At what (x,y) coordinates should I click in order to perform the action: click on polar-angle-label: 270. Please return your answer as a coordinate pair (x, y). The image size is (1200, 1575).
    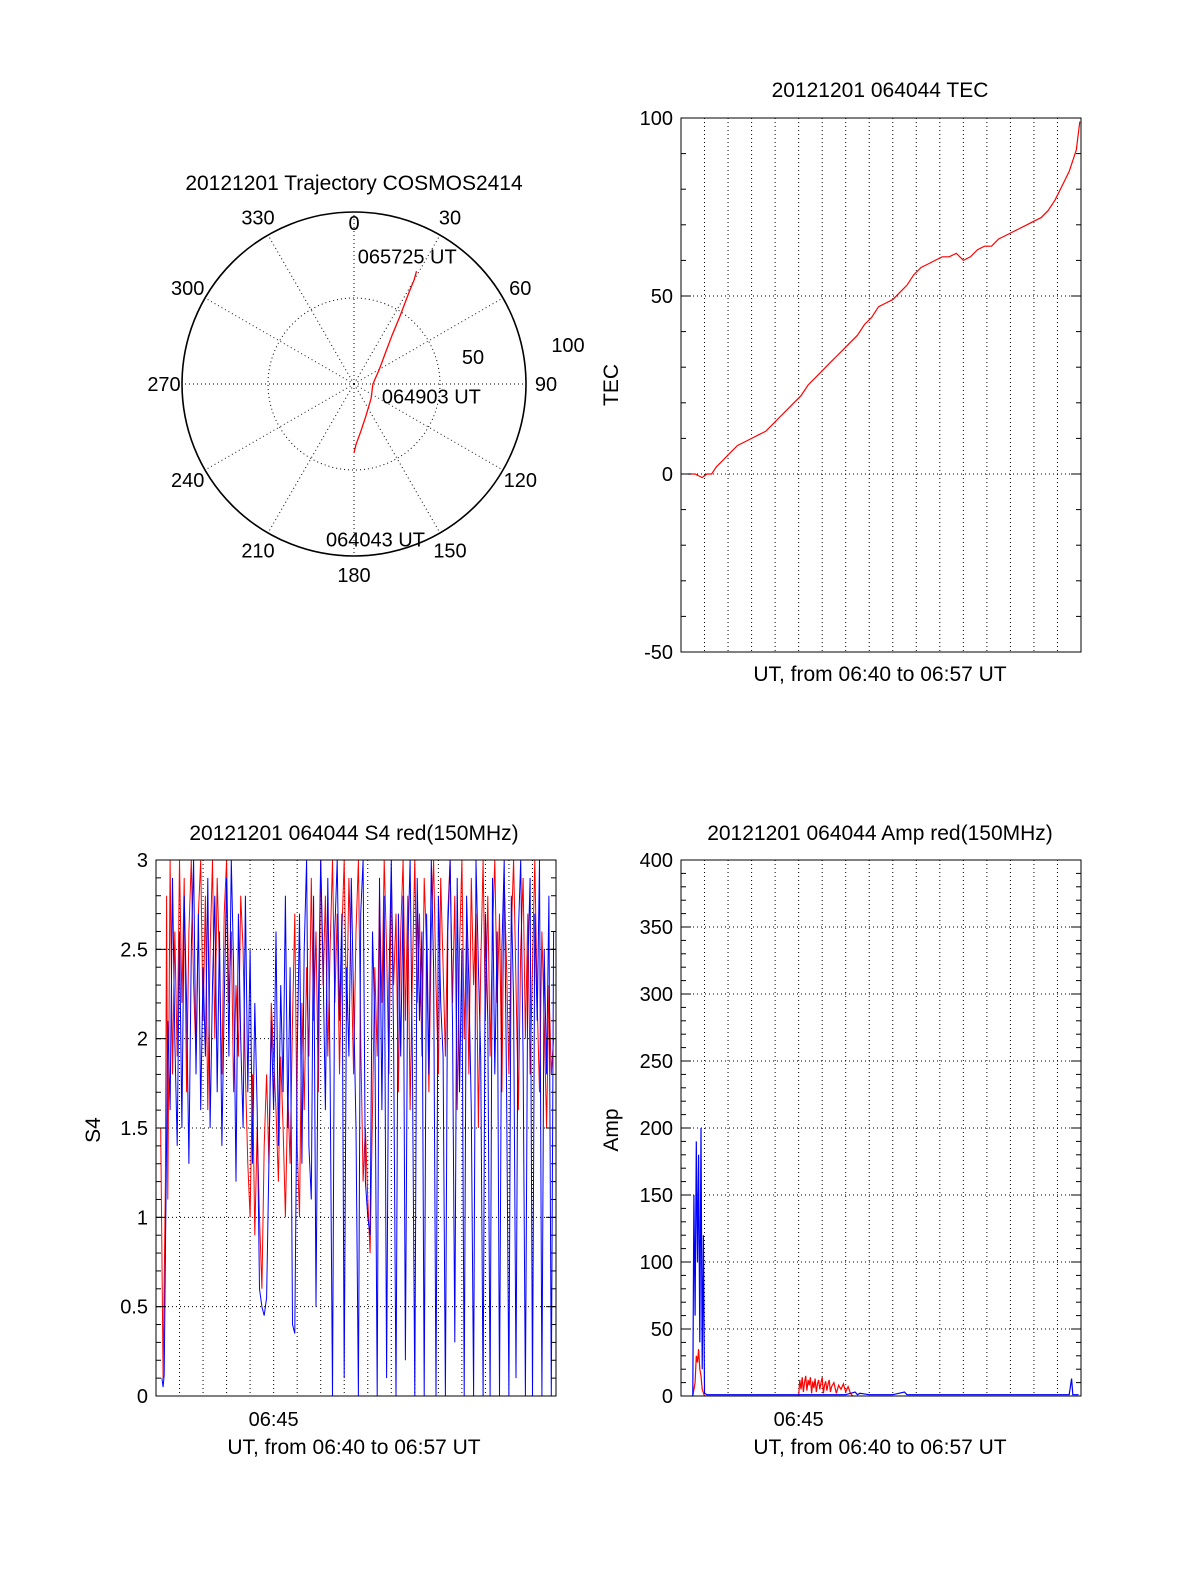
    Looking at the image, I should click on (163, 385).